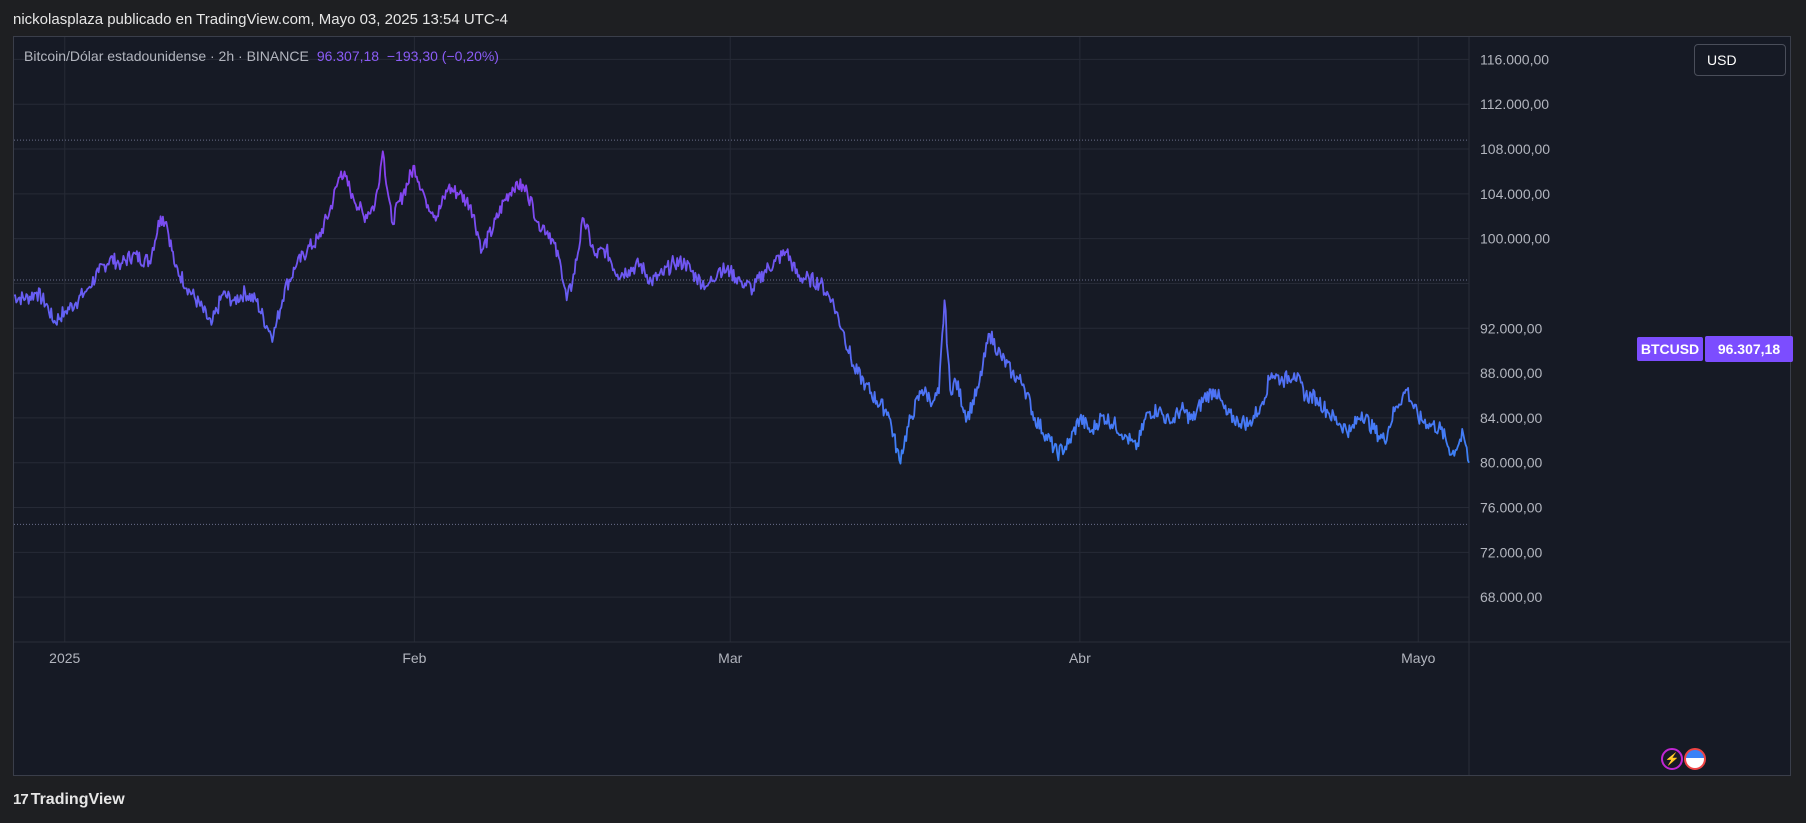 The width and height of the screenshot is (1806, 823). I want to click on y-tick-label: 104.000,00, so click(1515, 194).